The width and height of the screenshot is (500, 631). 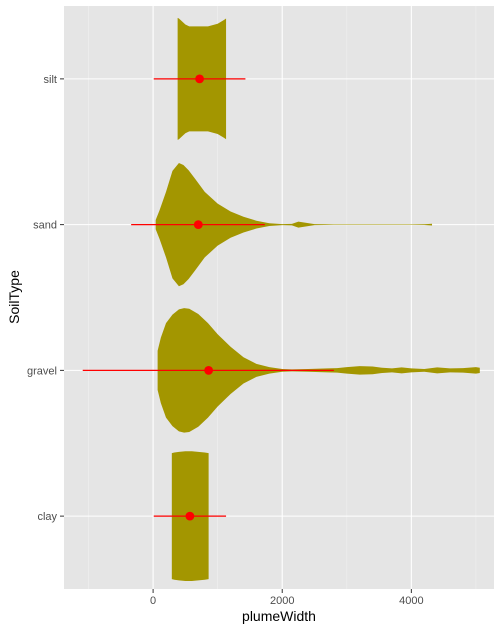 What do you see at coordinates (279, 616) in the screenshot?
I see `x-axis-title: plumeWidth` at bounding box center [279, 616].